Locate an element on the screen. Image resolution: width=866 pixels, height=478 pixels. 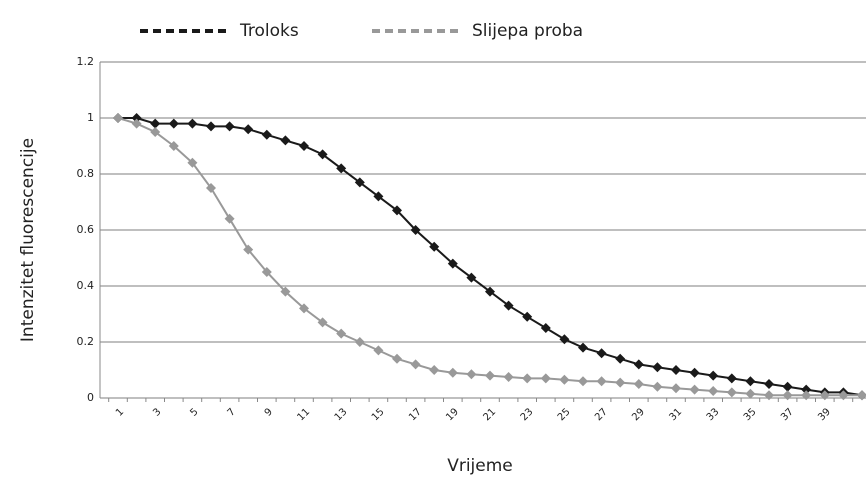
y-tick-label: 0.2 is located at coordinates (86, 341).